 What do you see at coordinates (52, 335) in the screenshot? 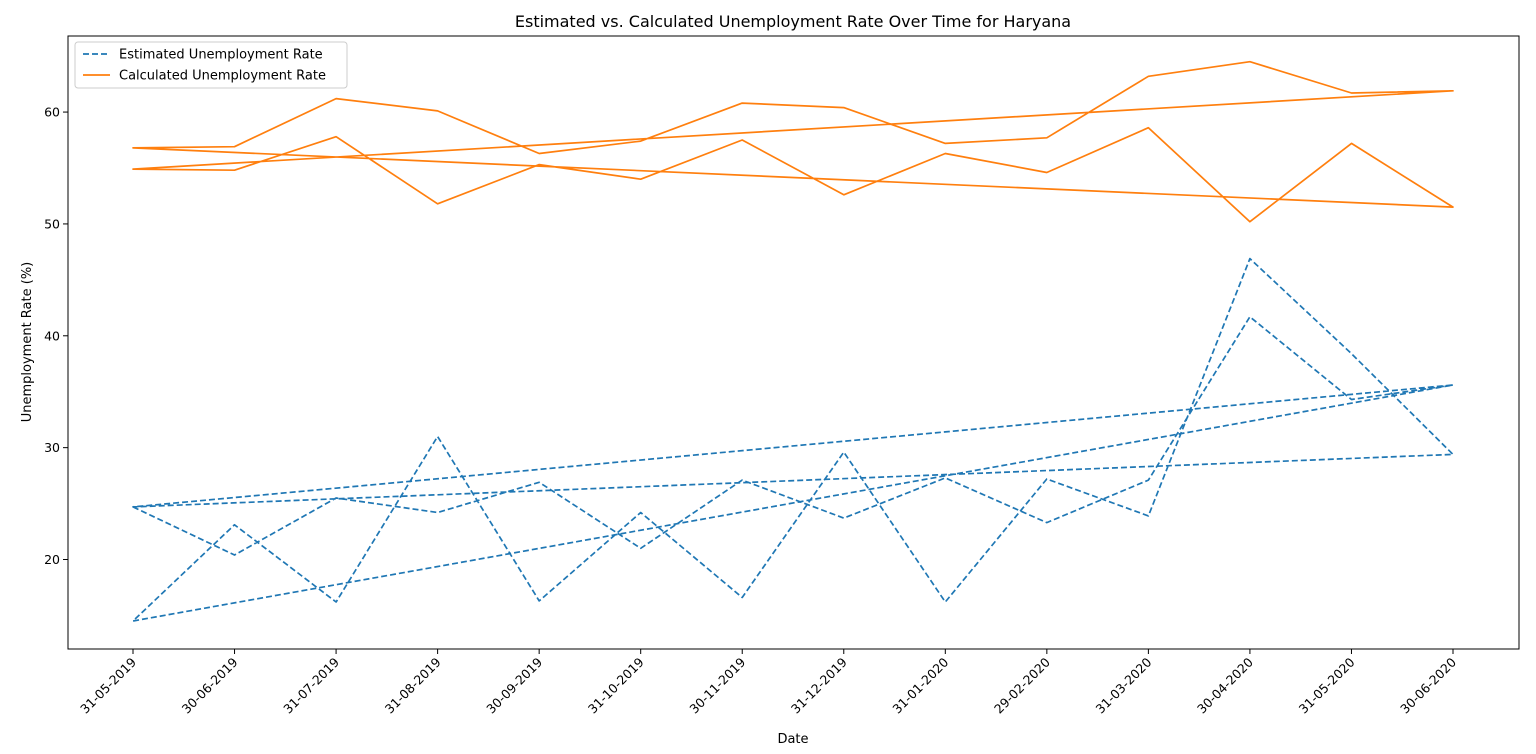
I see `y-tick-label: 40` at bounding box center [52, 335].